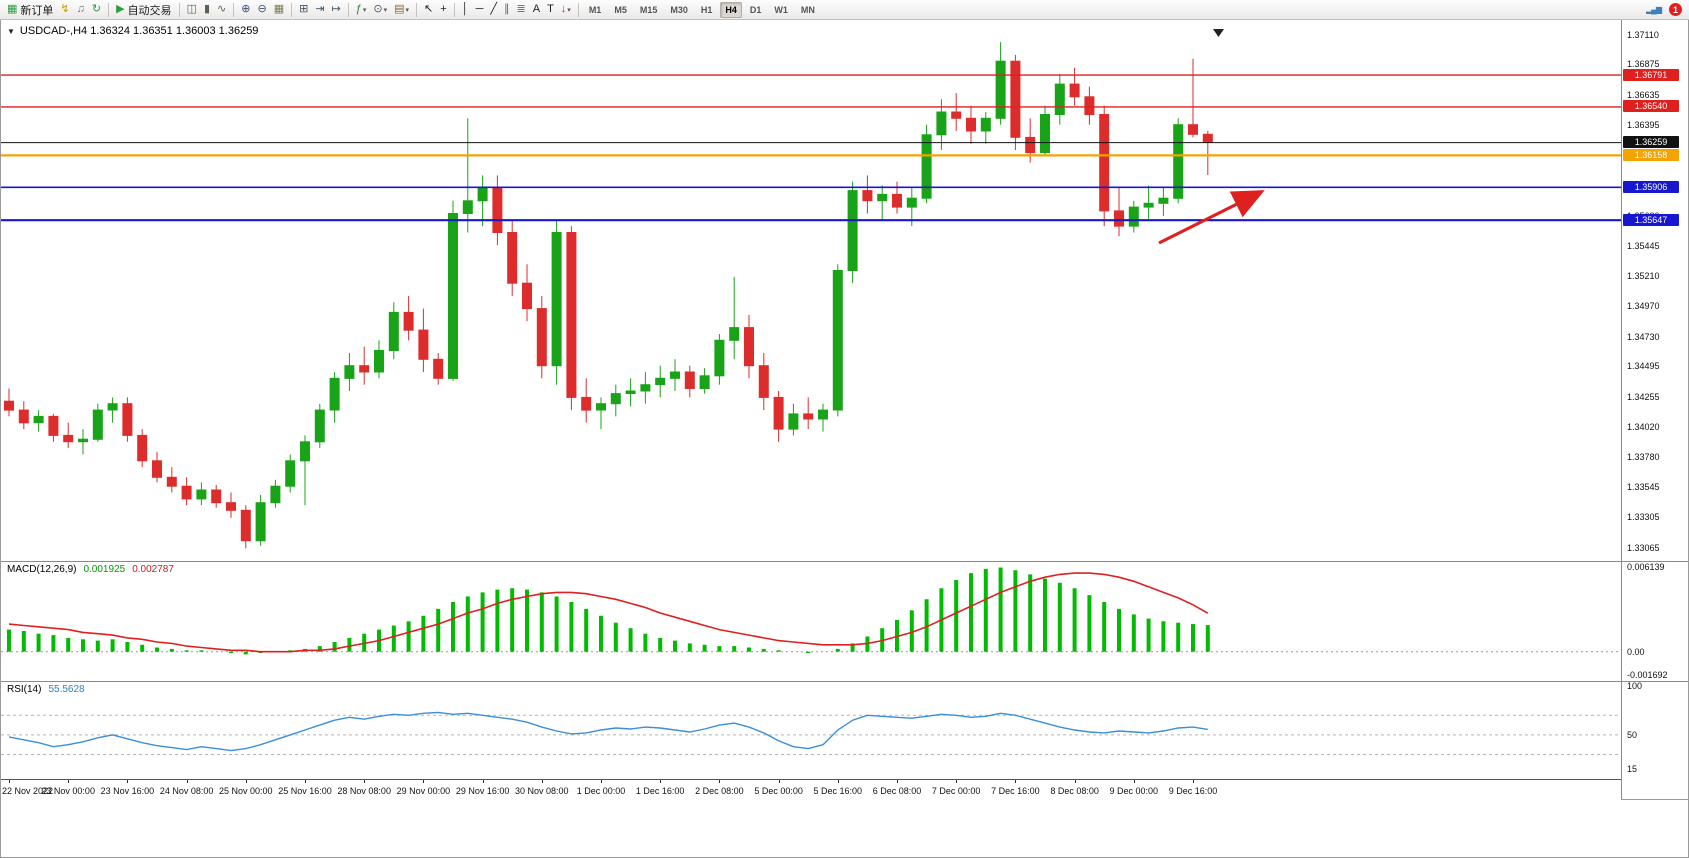 The image size is (1689, 858). Describe the element at coordinates (1651, 186) in the screenshot. I see `price-level-label: 1.35906` at that location.